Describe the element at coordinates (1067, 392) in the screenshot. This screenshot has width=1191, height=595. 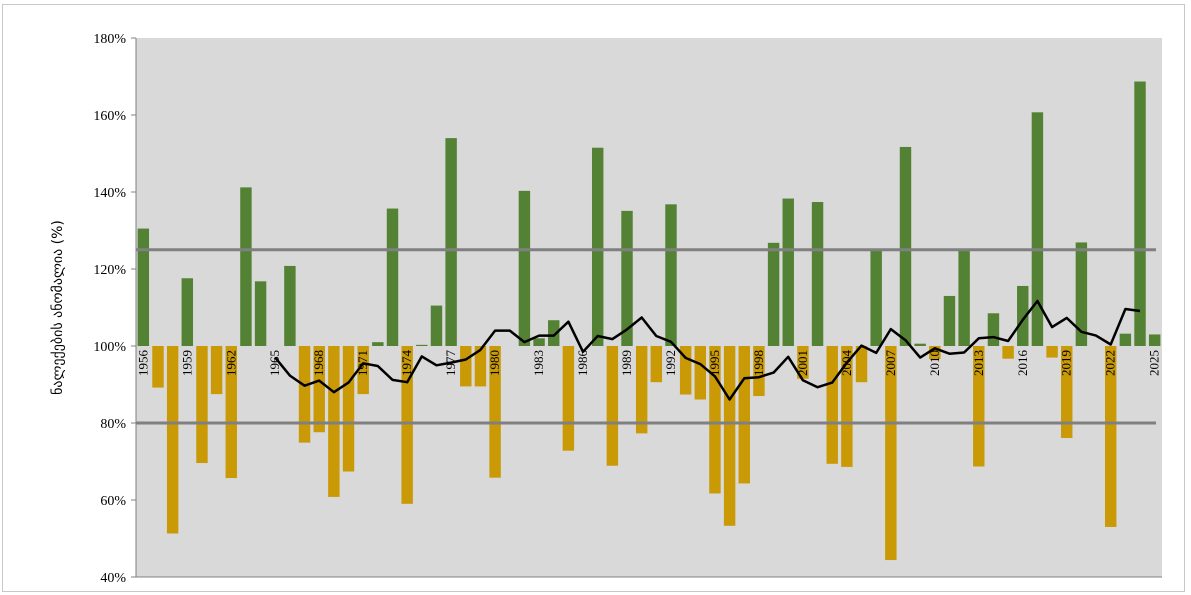
I see `bar-2019` at that location.